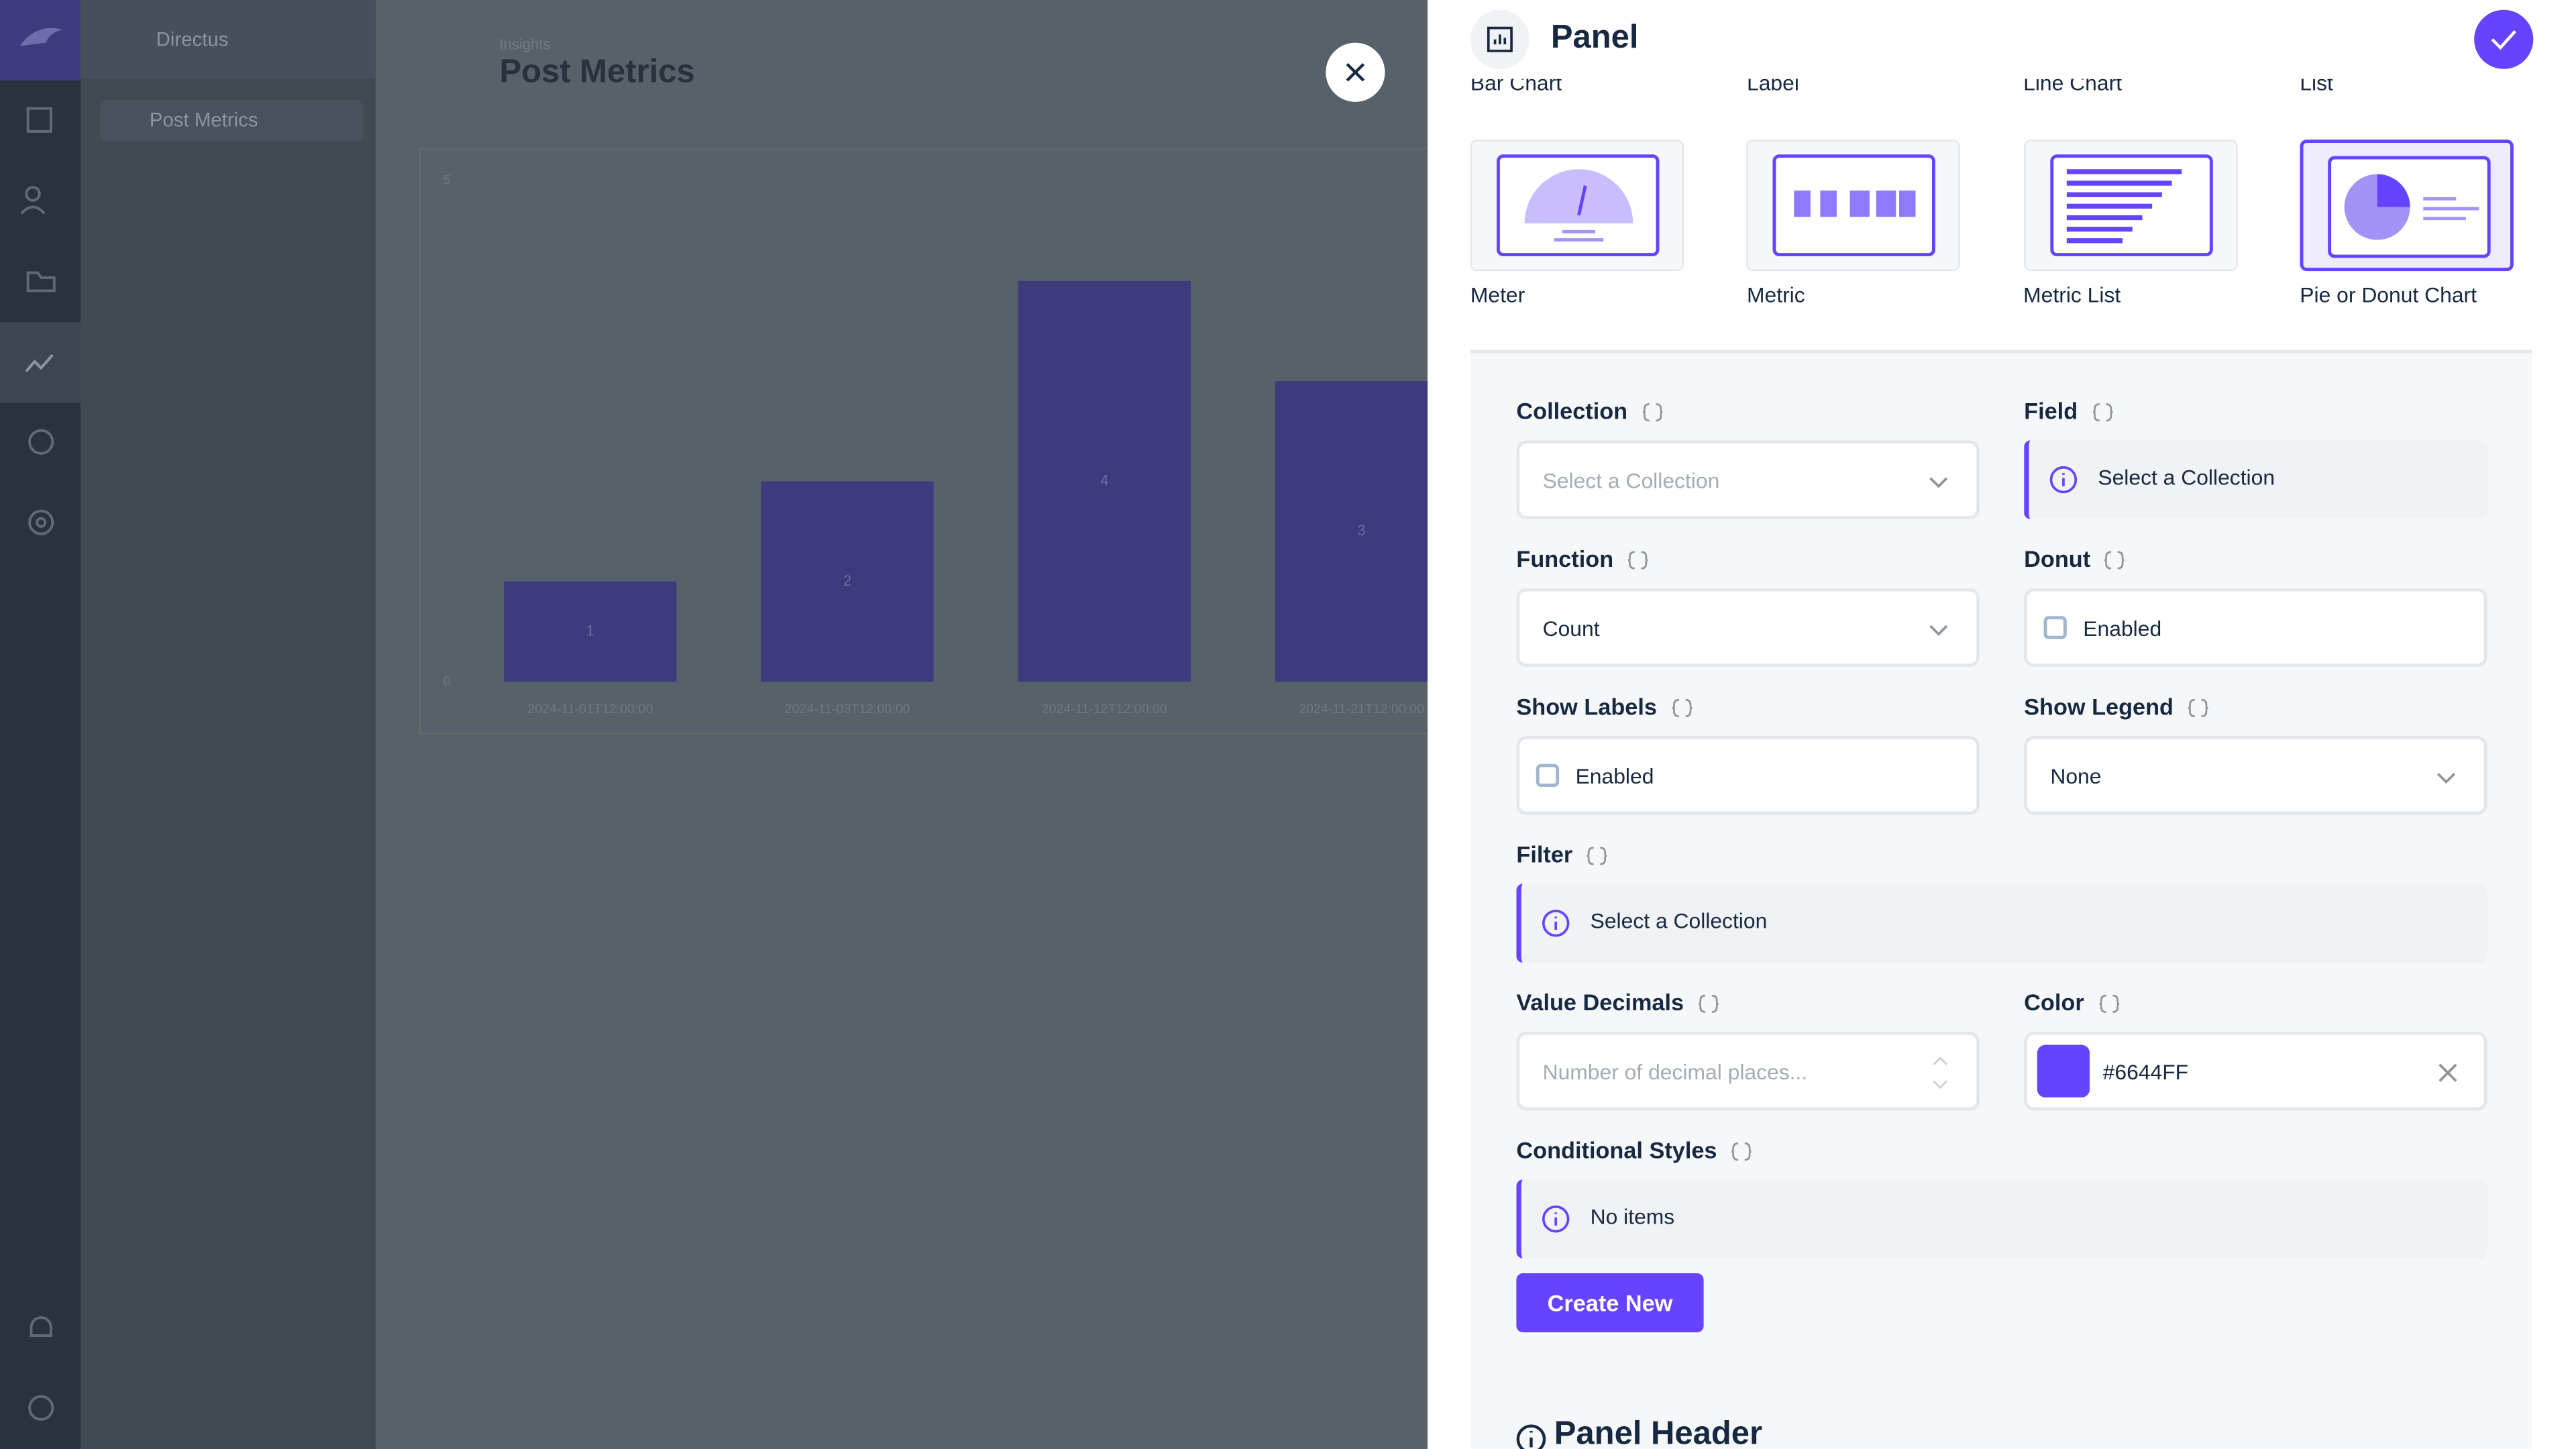 The image size is (2576, 1449). What do you see at coordinates (1565, 558) in the screenshot?
I see `field-label: Function` at bounding box center [1565, 558].